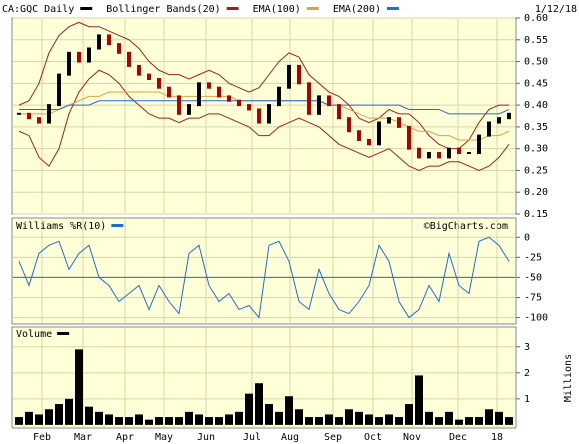  What do you see at coordinates (556, 9) in the screenshot?
I see `date: 1/12/18` at bounding box center [556, 9].